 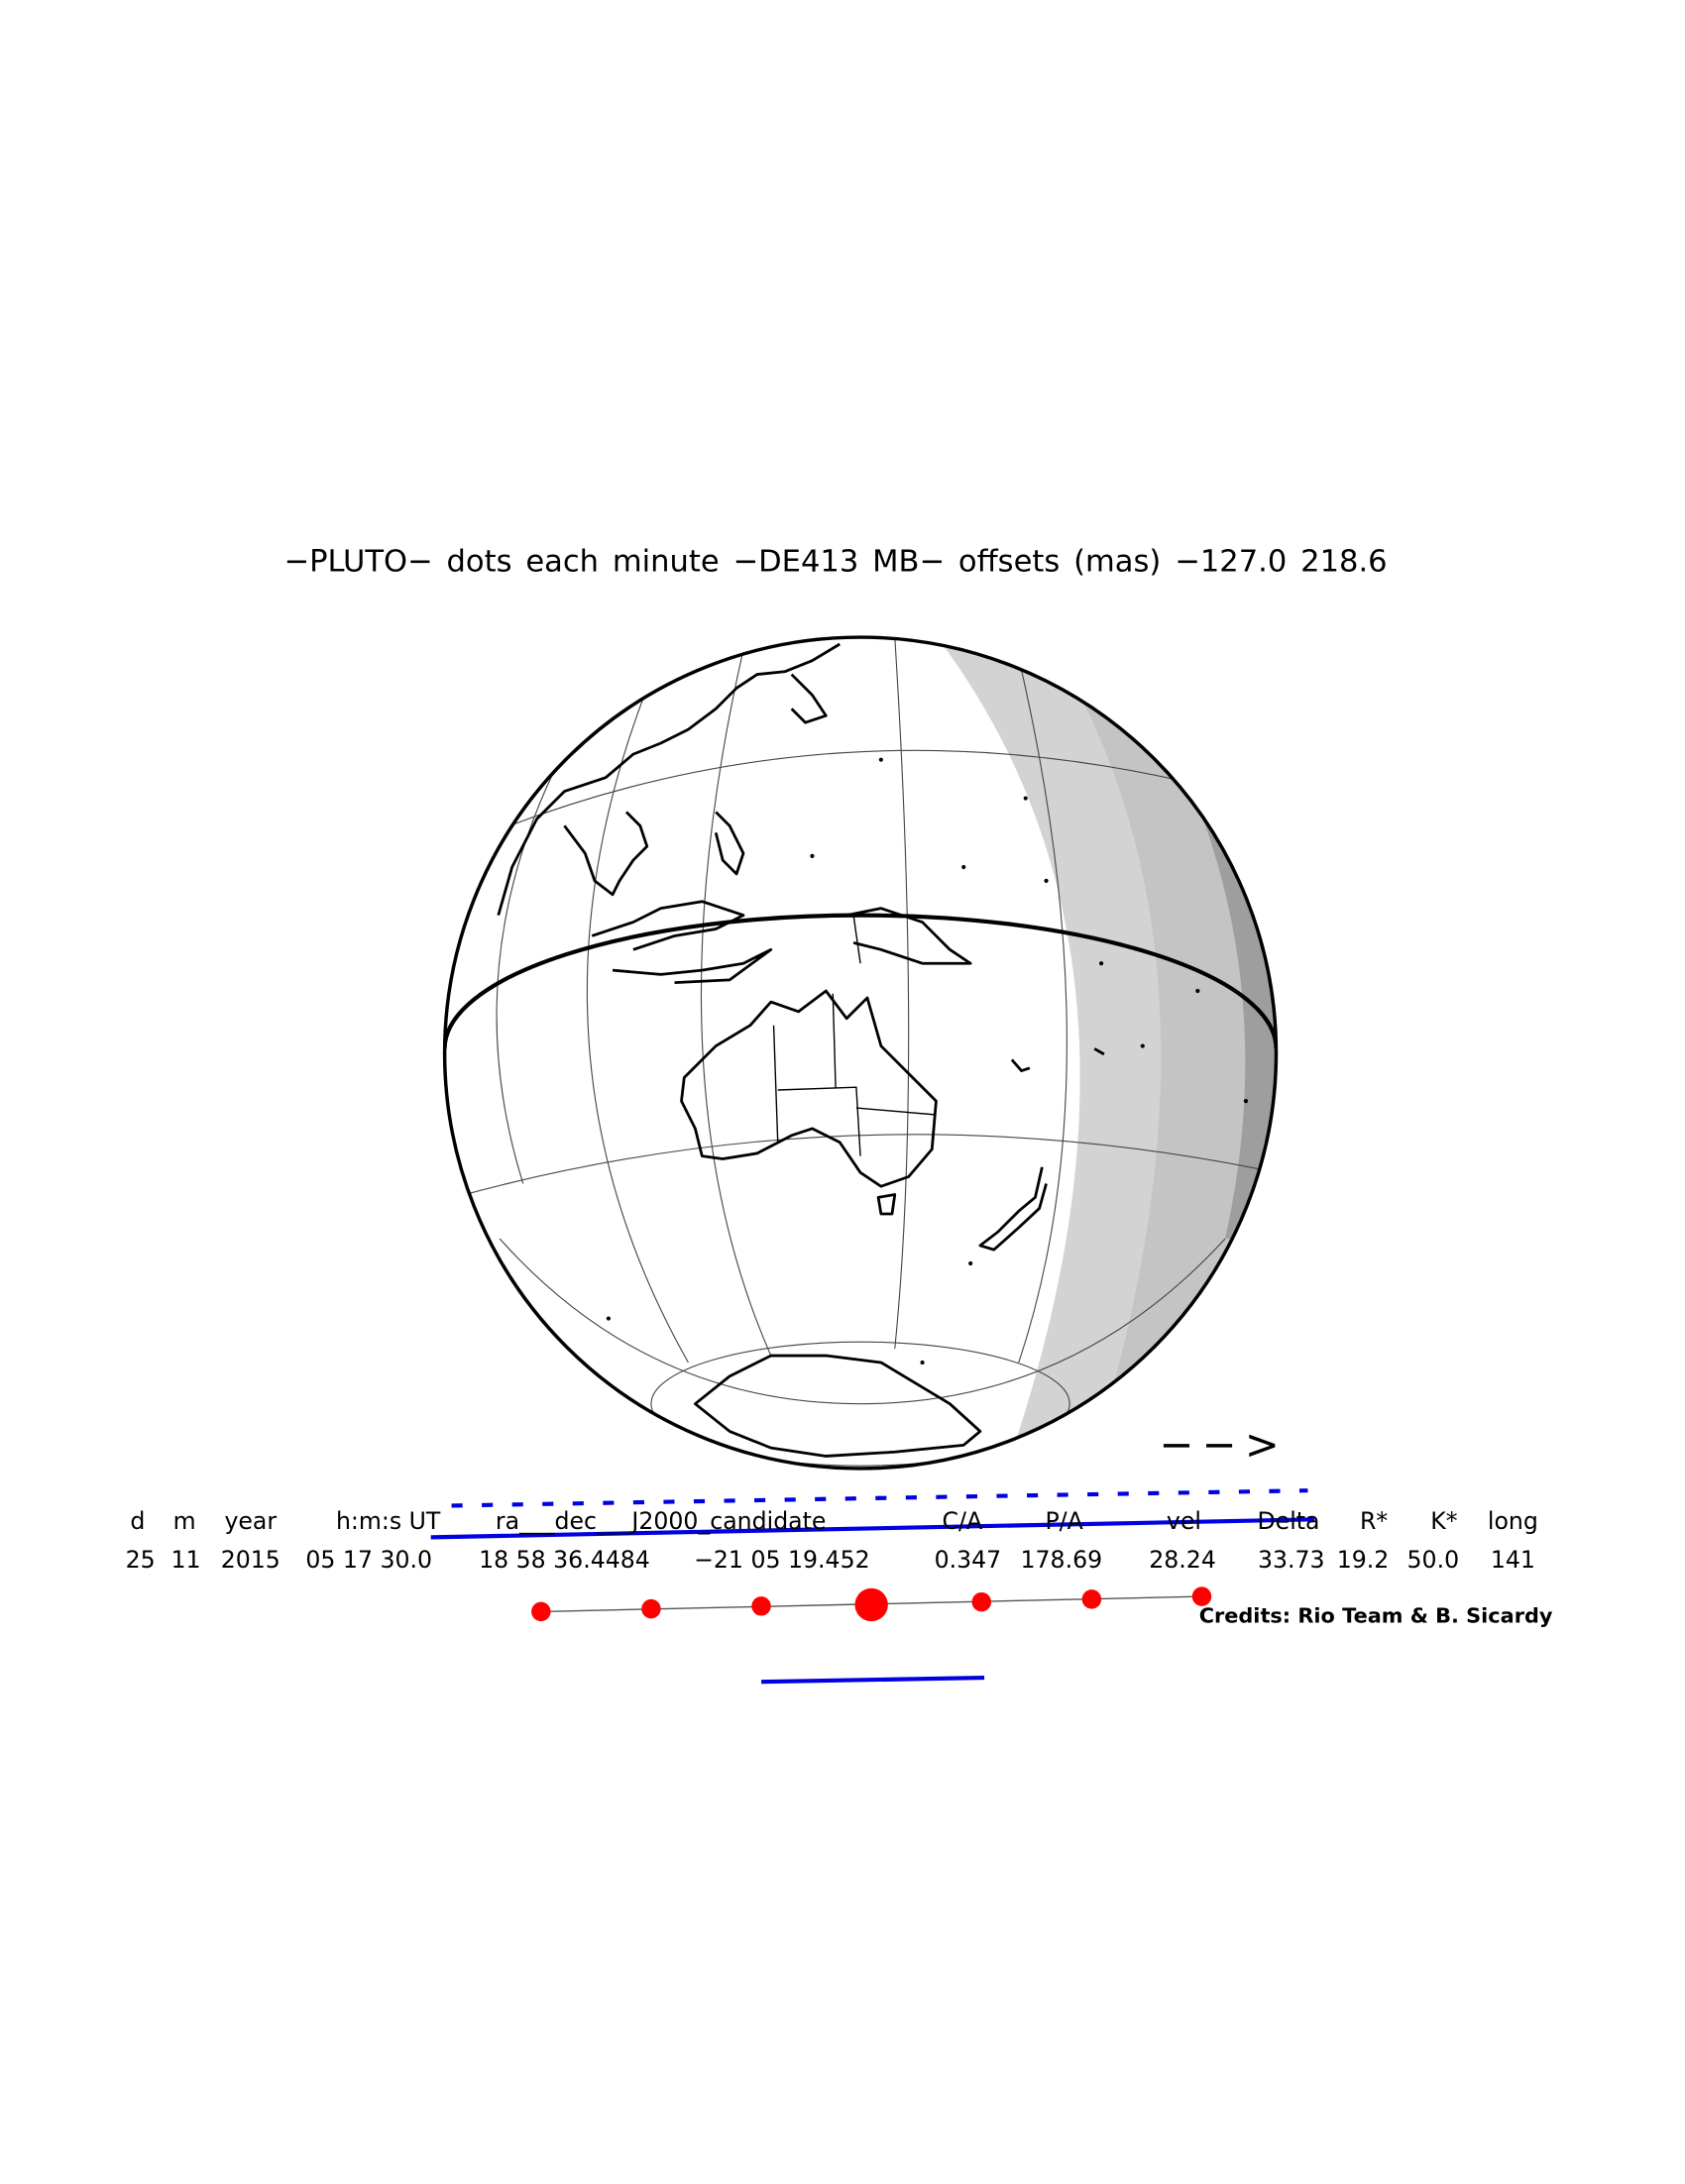 I want to click on header-cell: year, so click(x=250, y=1521).